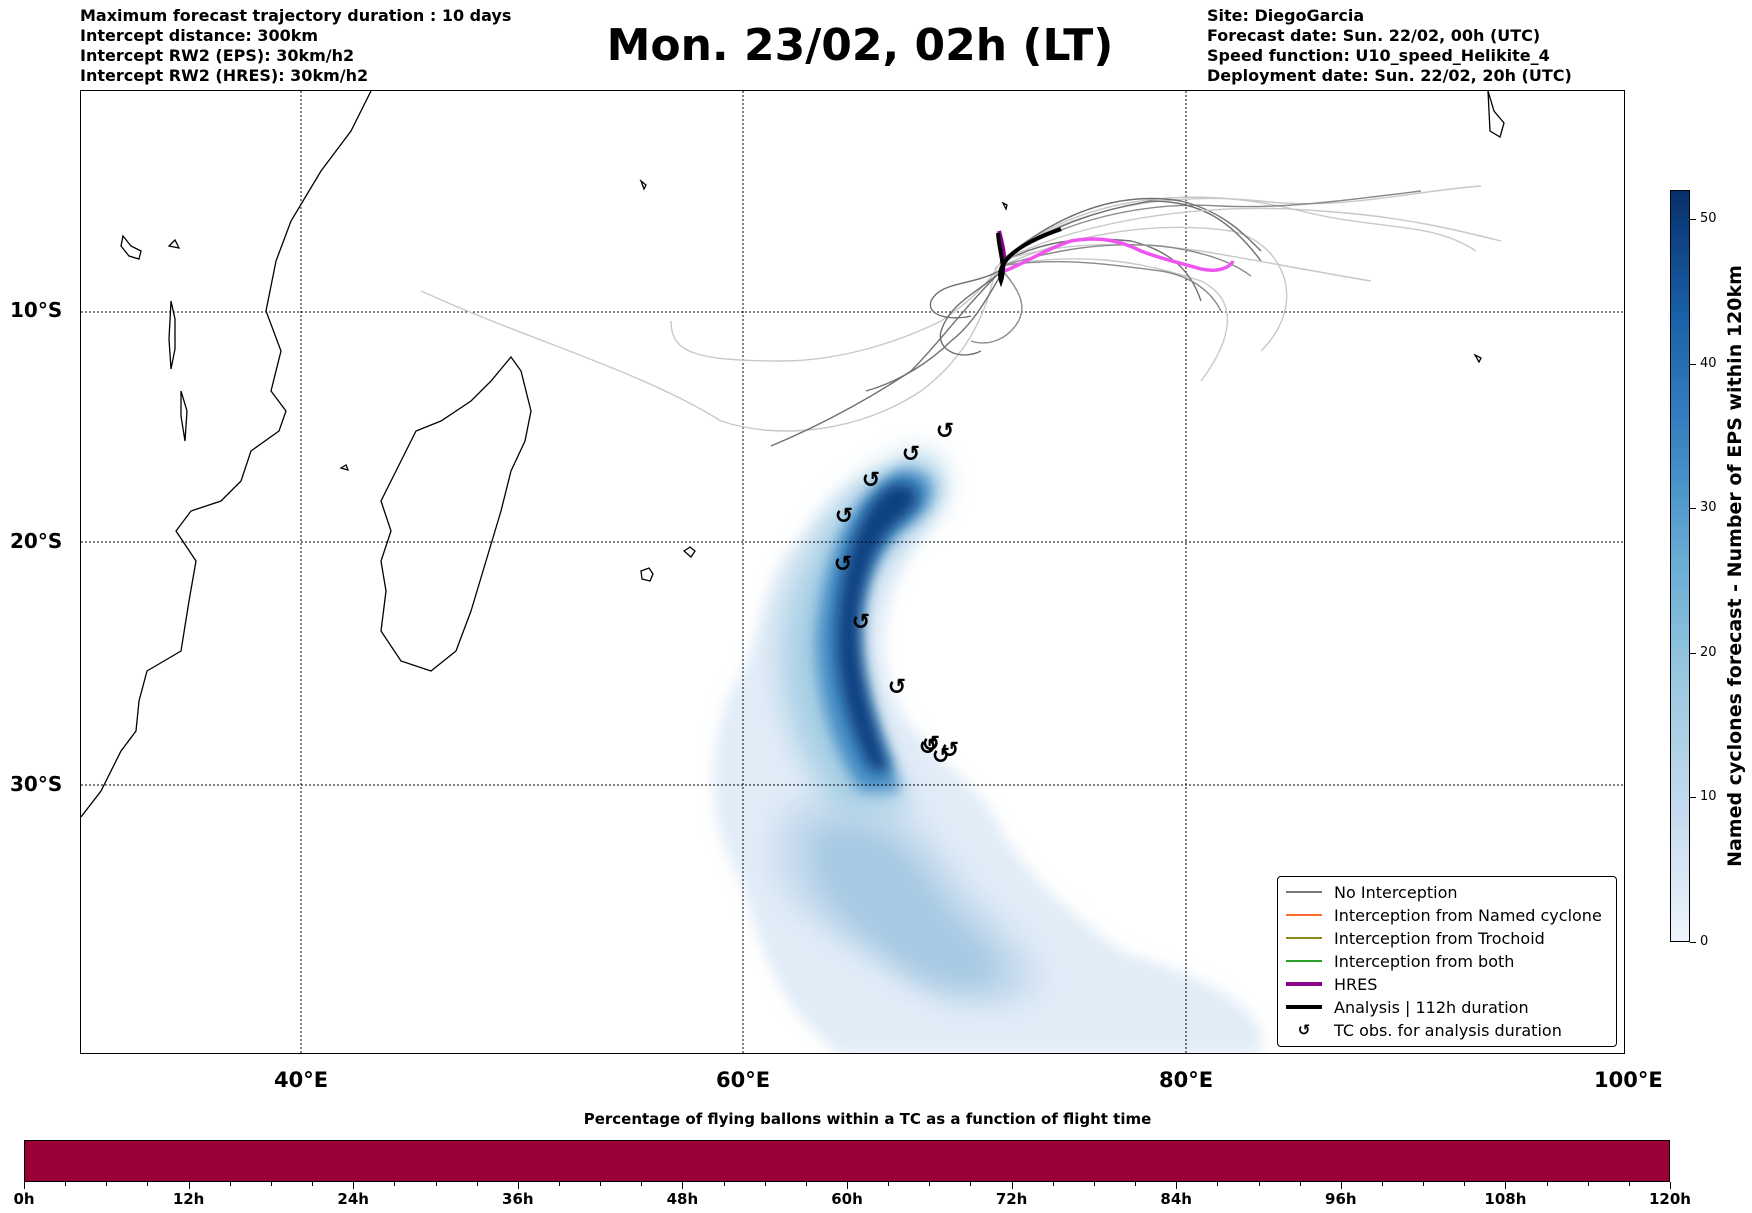  Describe the element at coordinates (1411, 938) in the screenshot. I see `legend-item-trochoid: Interception from Trochoid` at that location.